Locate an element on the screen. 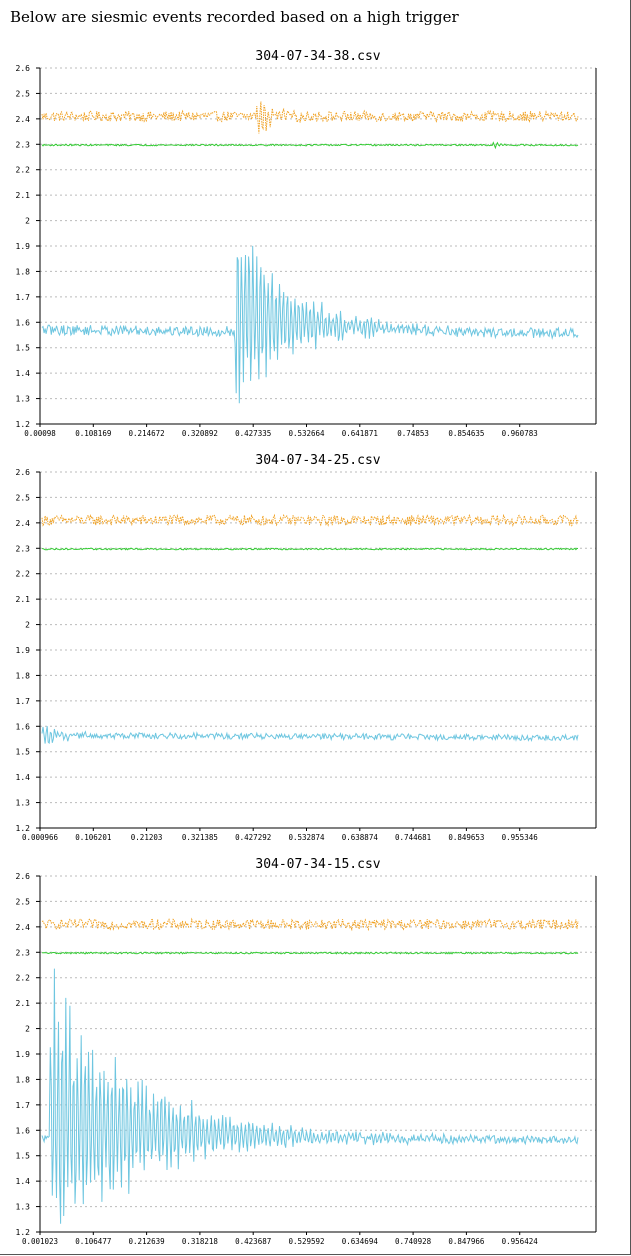 This screenshot has height=1256, width=631. x-tick-label: 0.106477 is located at coordinates (93, 1241).